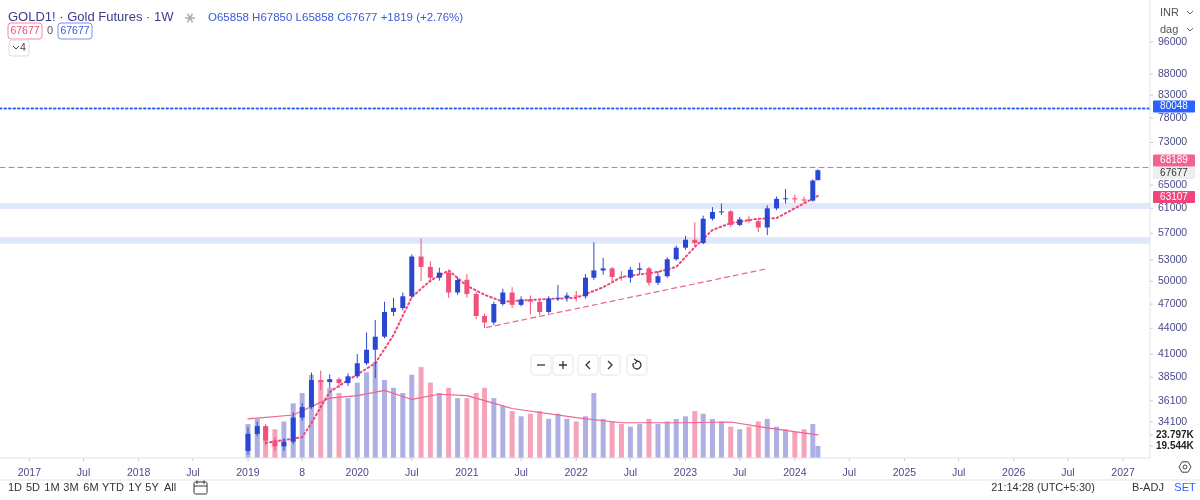  Describe the element at coordinates (1174, 106) in the screenshot. I see `ref-line-label: 80048` at that location.